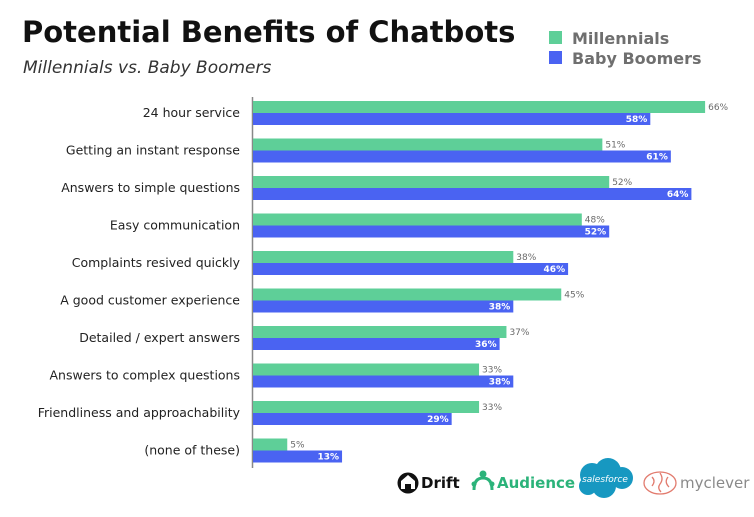 This screenshot has height=517, width=754. Describe the element at coordinates (268, 32) in the screenshot. I see `chart-title: Potential Benefits of Chatbots` at that location.